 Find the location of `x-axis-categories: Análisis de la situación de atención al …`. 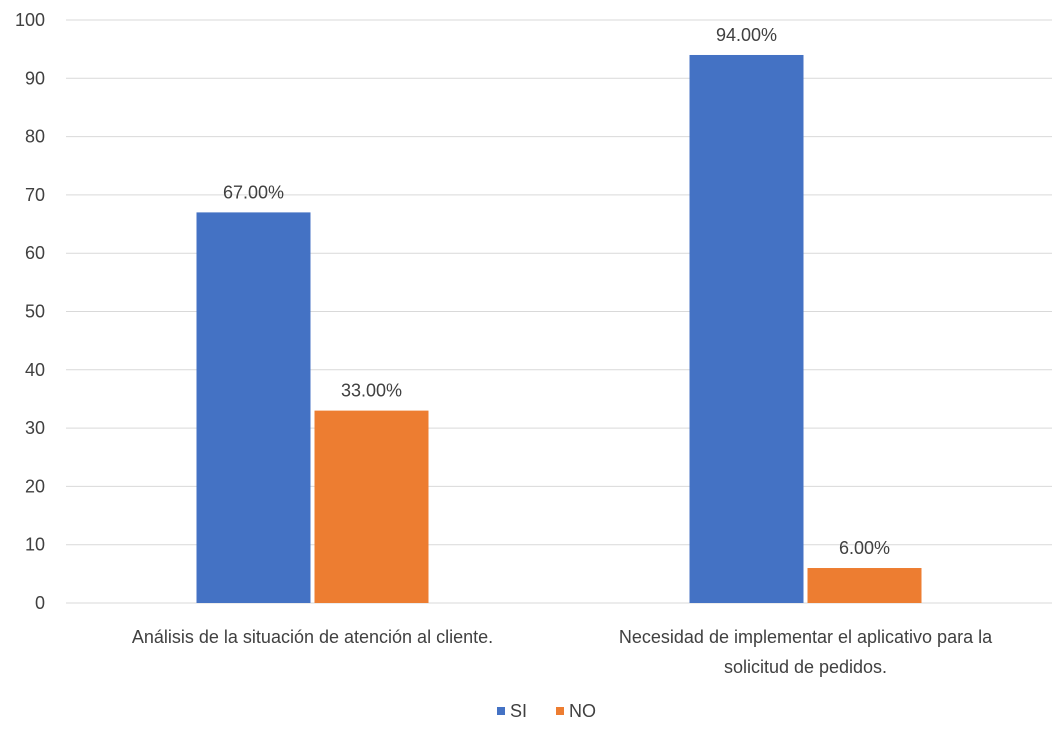

x-axis-categories: Análisis de la situación de atención al … is located at coordinates (562, 652).